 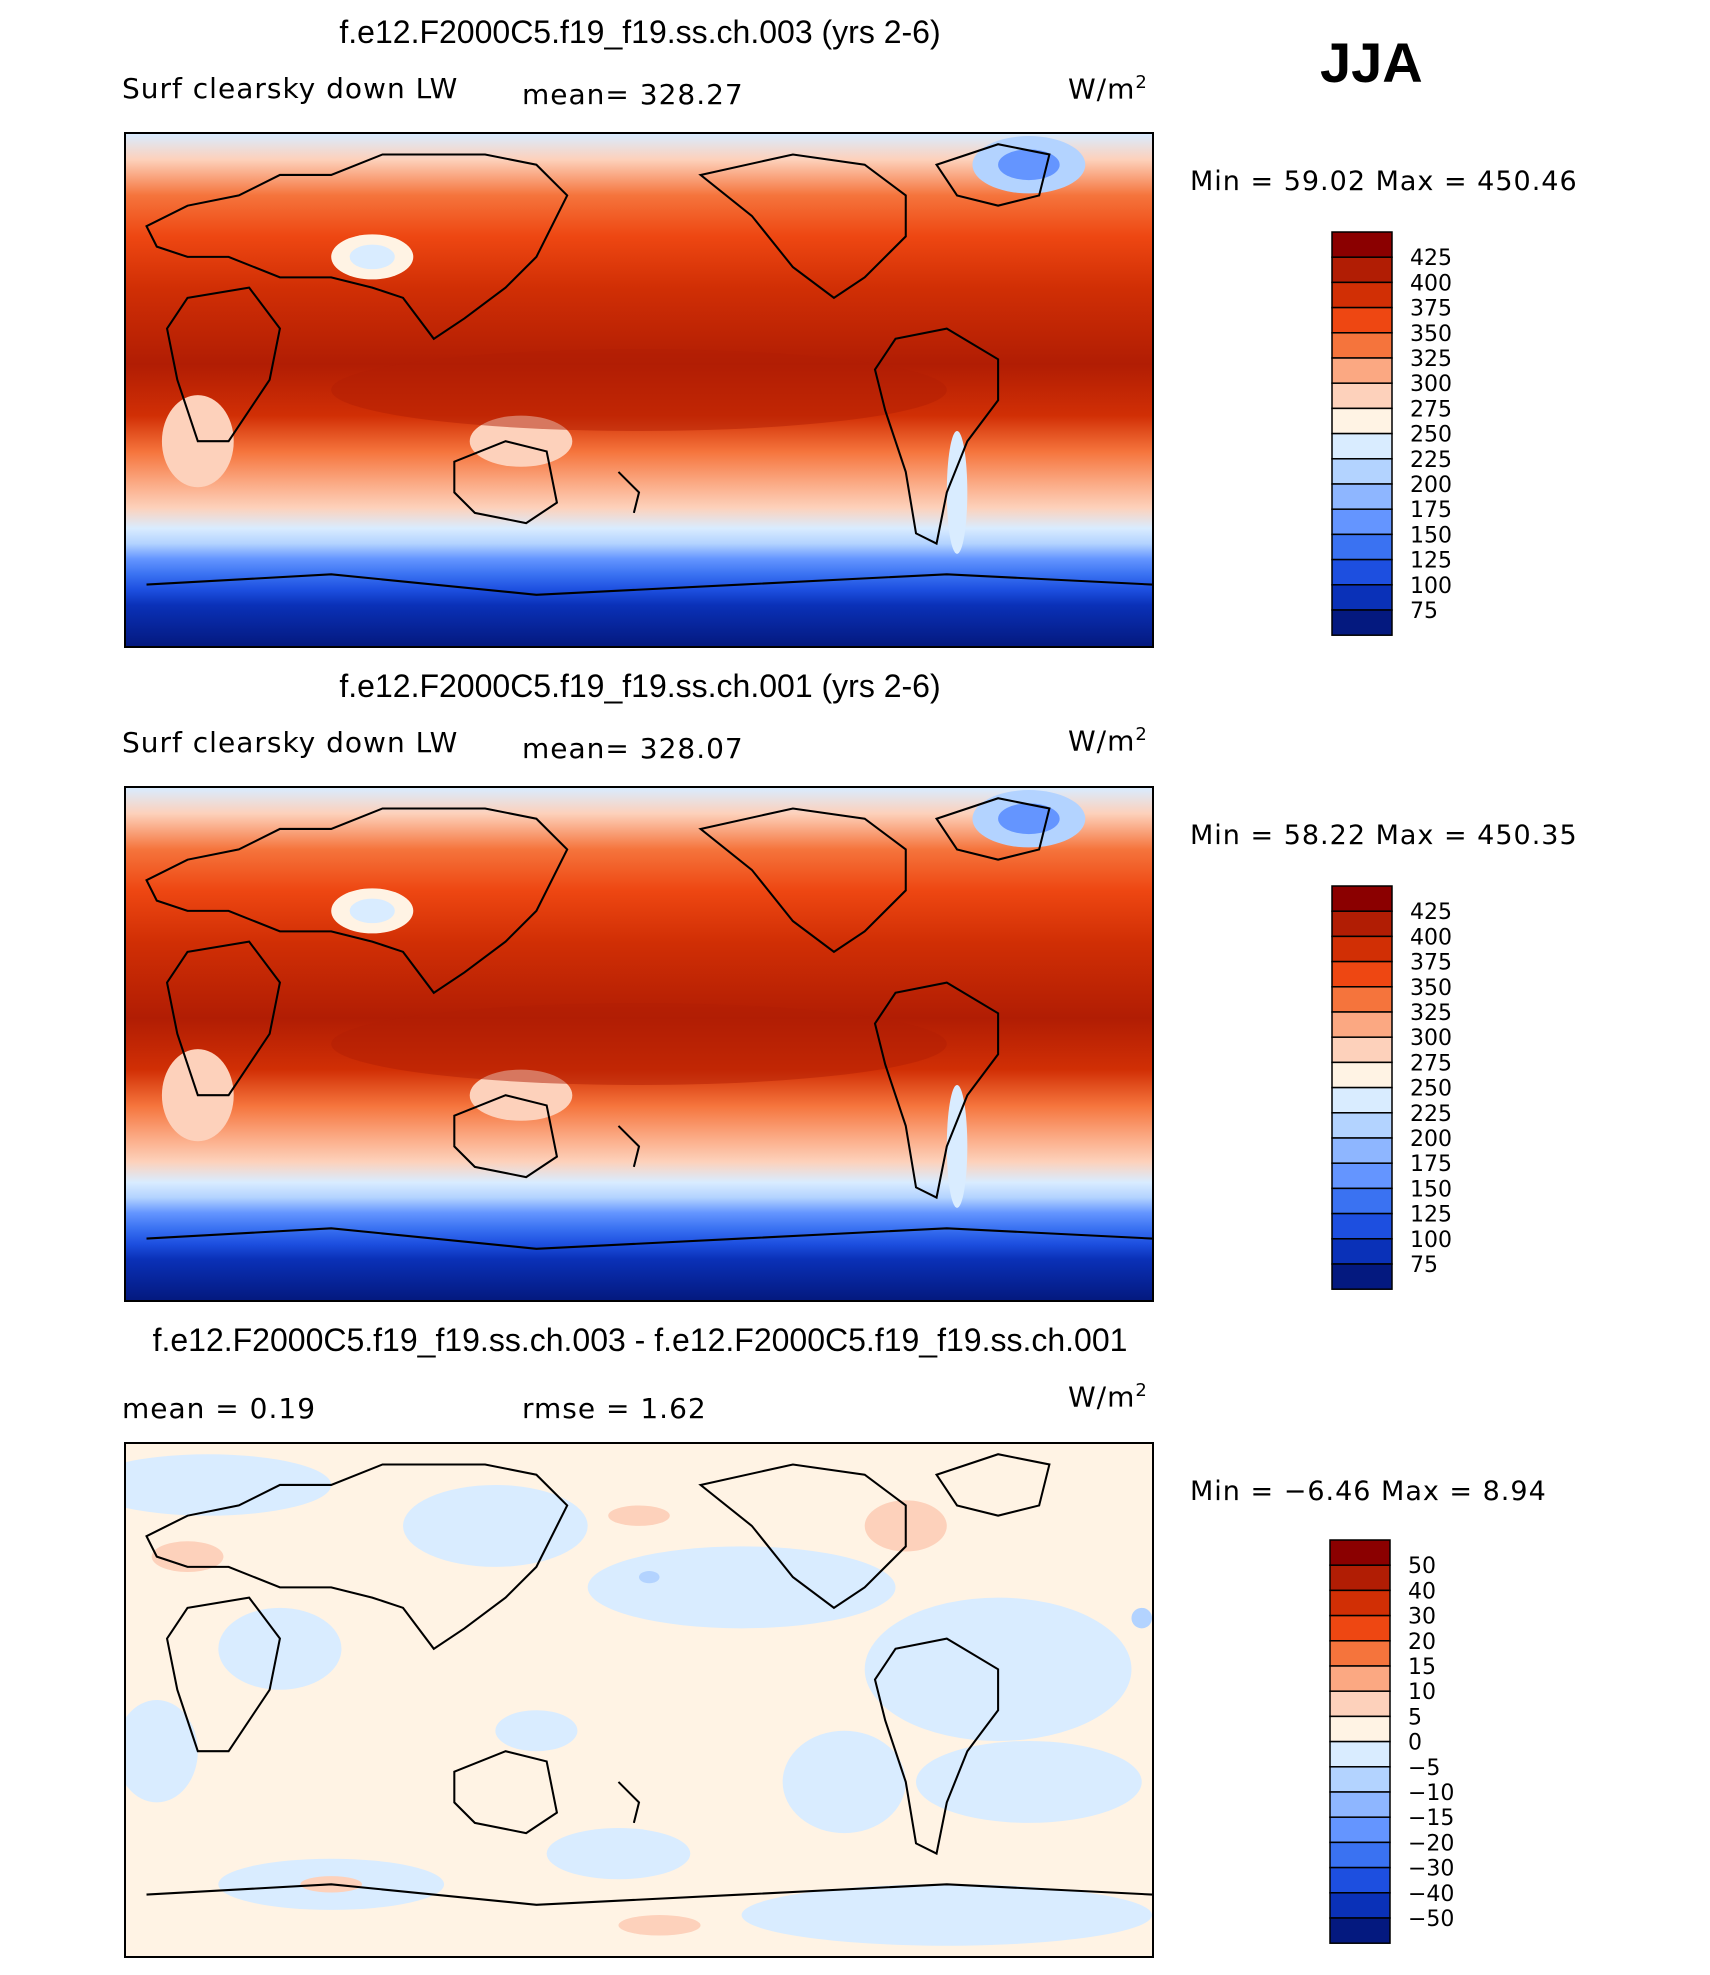 What do you see at coordinates (1415, 1717) in the screenshot?
I see `colorbar-tick-label: 5` at bounding box center [1415, 1717].